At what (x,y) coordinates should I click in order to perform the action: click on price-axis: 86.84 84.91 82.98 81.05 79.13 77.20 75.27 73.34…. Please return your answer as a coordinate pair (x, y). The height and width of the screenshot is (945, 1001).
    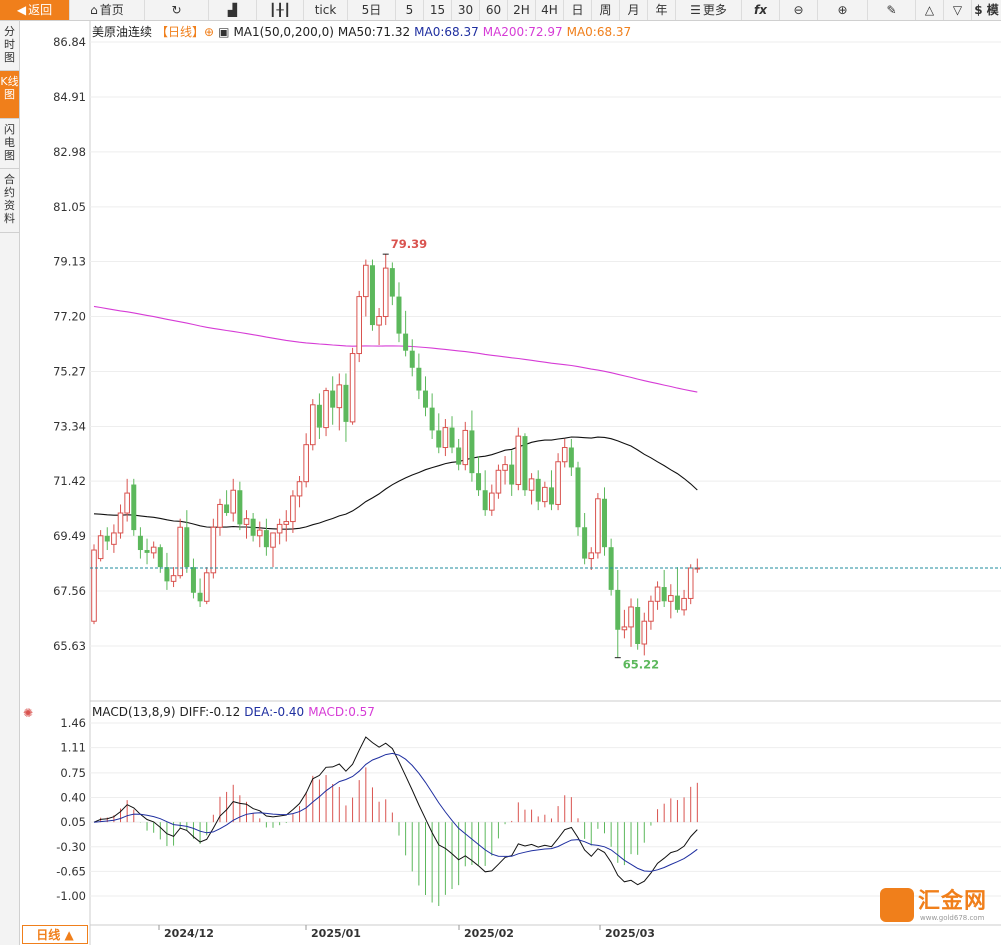
    Looking at the image, I should click on (69, 344).